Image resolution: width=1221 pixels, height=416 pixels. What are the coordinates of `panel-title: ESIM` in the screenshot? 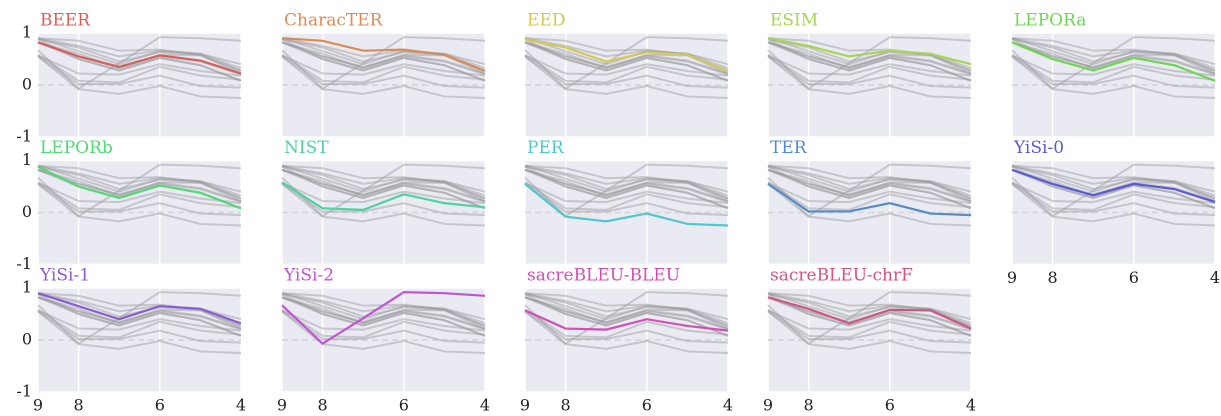 It's located at (794, 21).